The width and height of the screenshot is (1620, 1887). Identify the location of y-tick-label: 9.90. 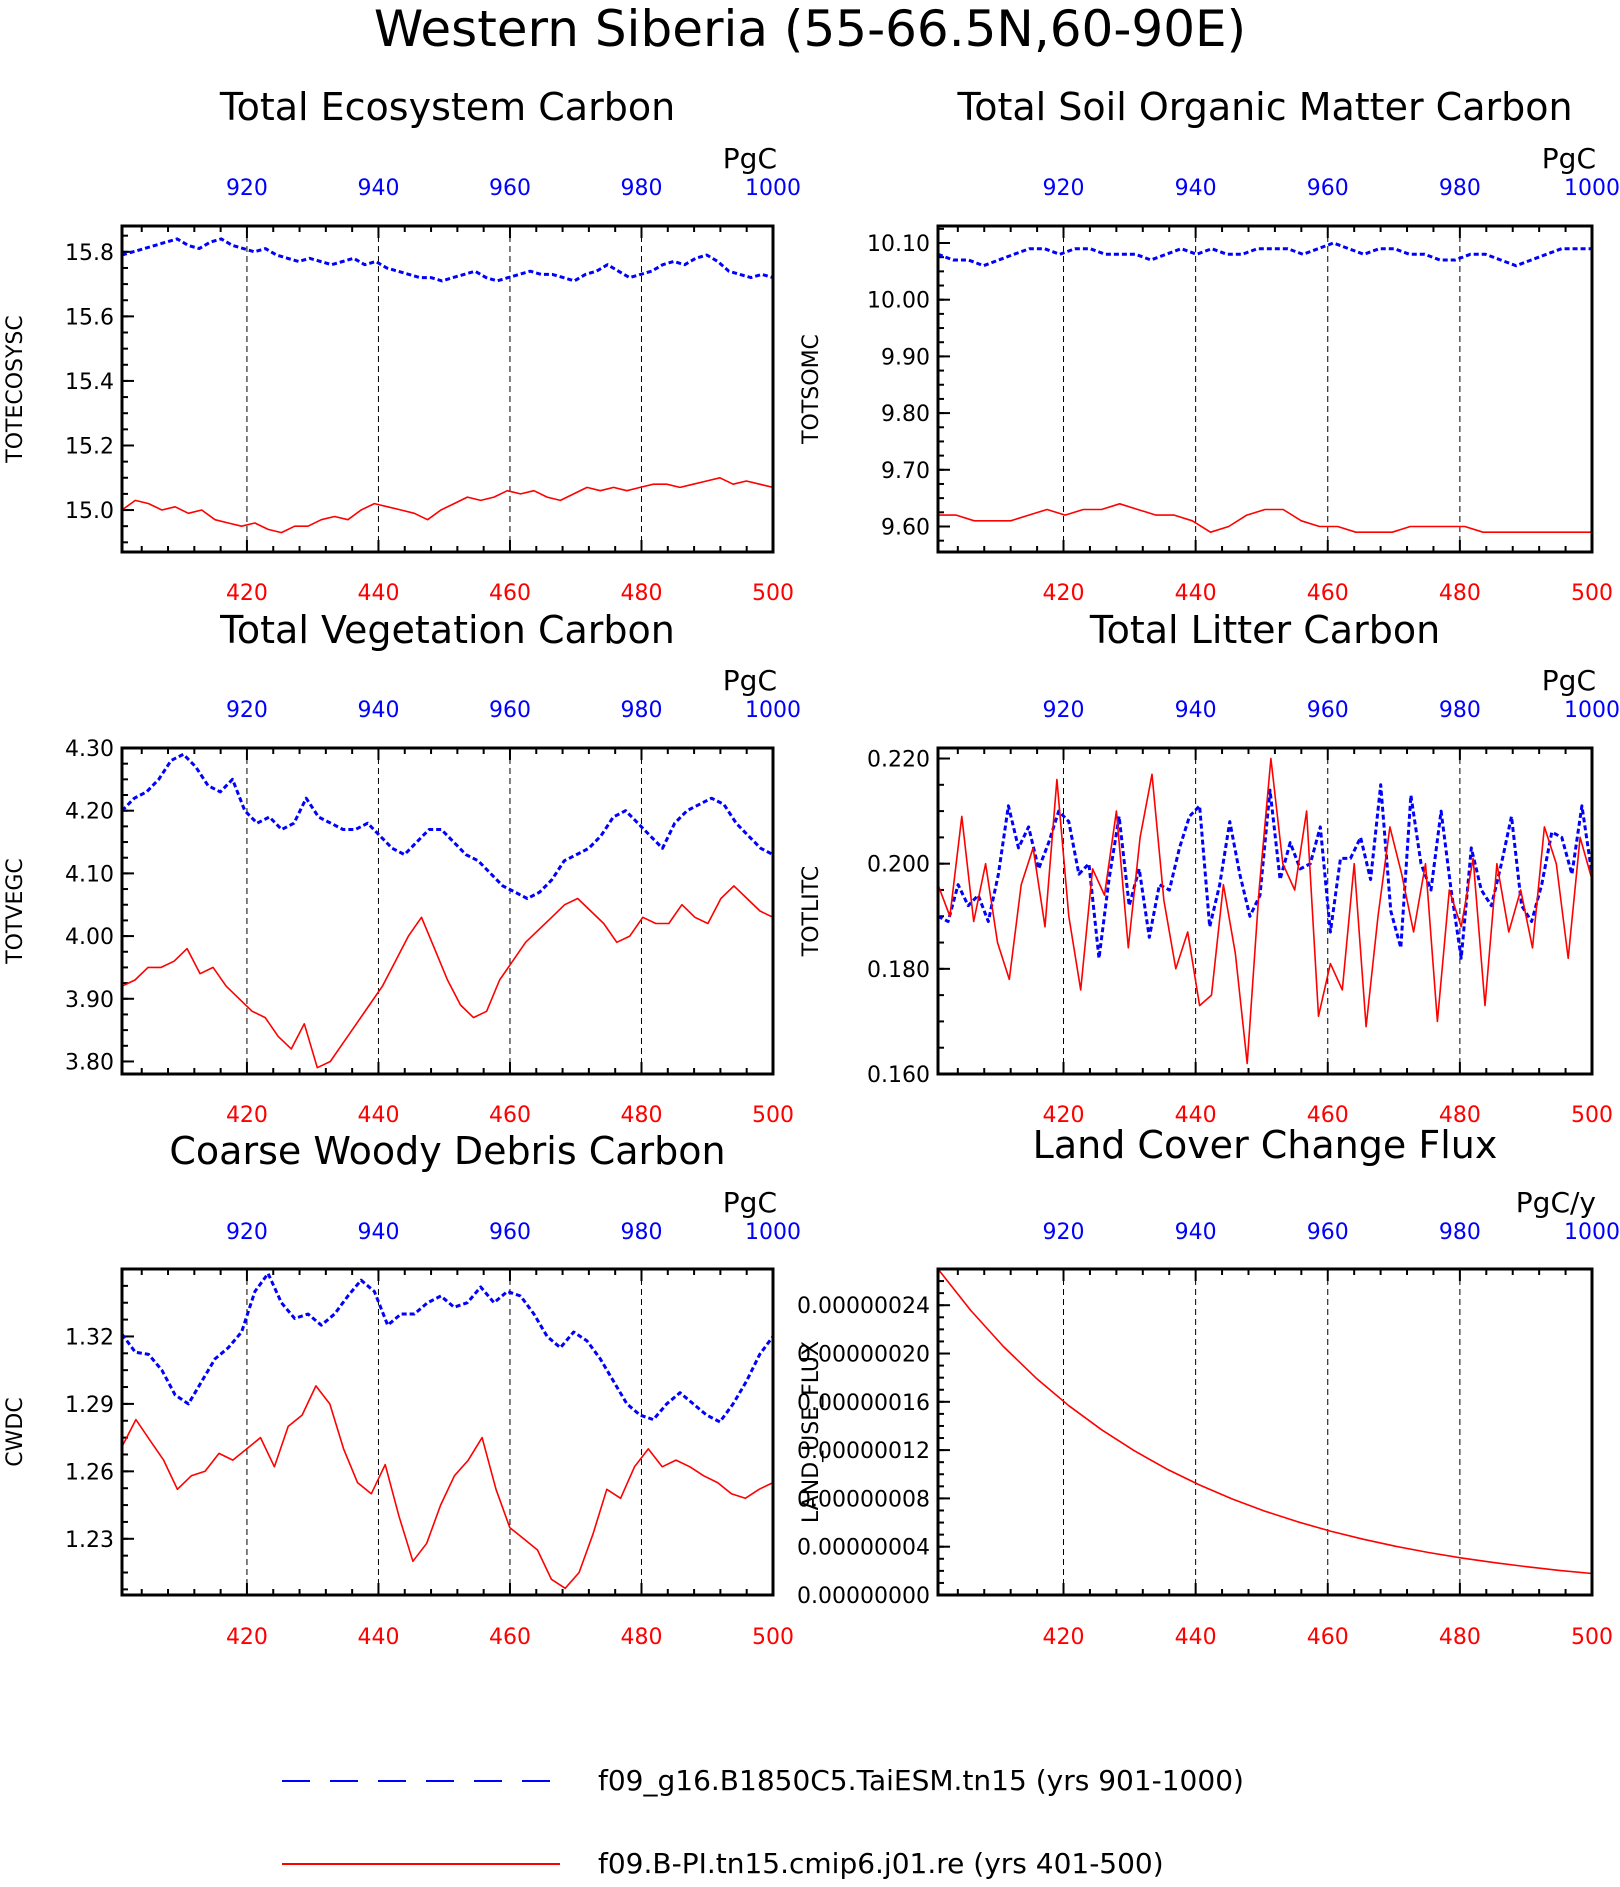
(905, 357).